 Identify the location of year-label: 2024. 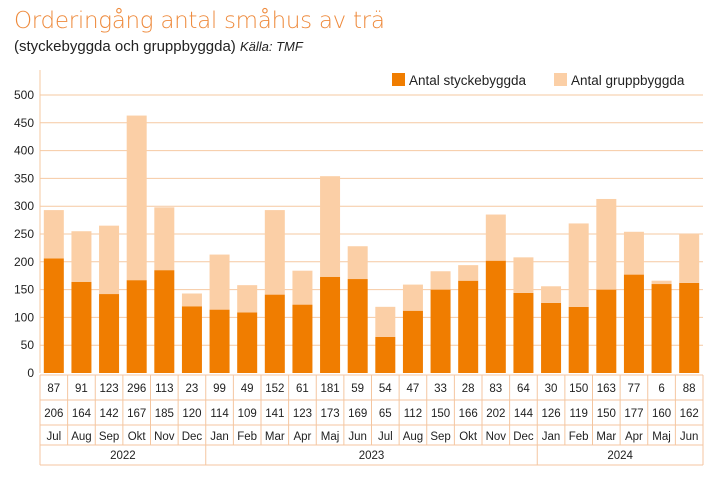
(620, 456).